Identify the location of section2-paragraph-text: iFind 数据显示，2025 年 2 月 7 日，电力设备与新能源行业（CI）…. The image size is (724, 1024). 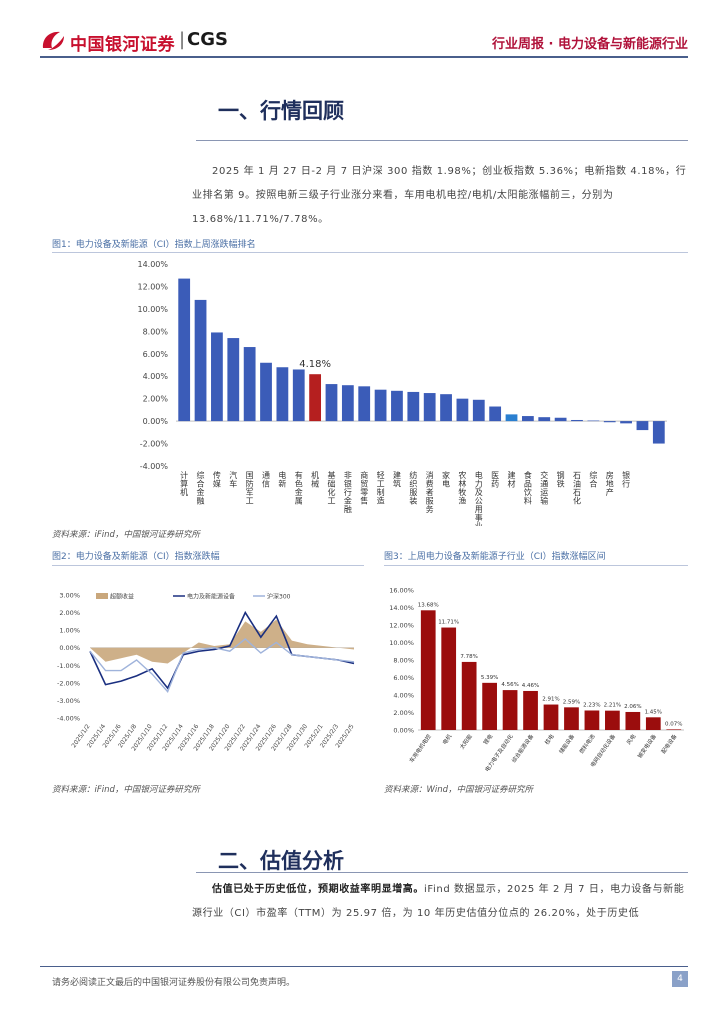
(438, 901).